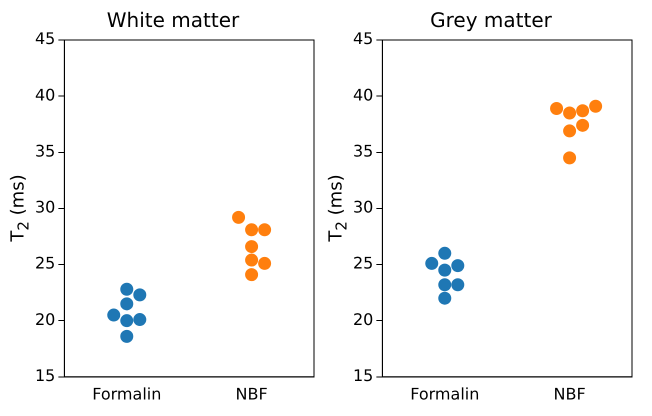  What do you see at coordinates (491, 20) in the screenshot?
I see `chart-title: Grey matter` at bounding box center [491, 20].